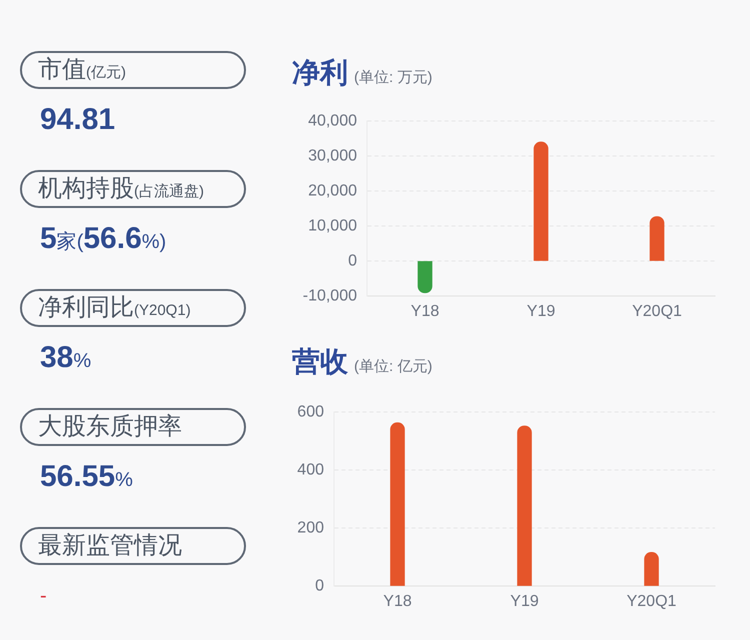 The height and width of the screenshot is (640, 750). What do you see at coordinates (333, 225) in the screenshot?
I see `y-tick-label: 10,000` at bounding box center [333, 225].